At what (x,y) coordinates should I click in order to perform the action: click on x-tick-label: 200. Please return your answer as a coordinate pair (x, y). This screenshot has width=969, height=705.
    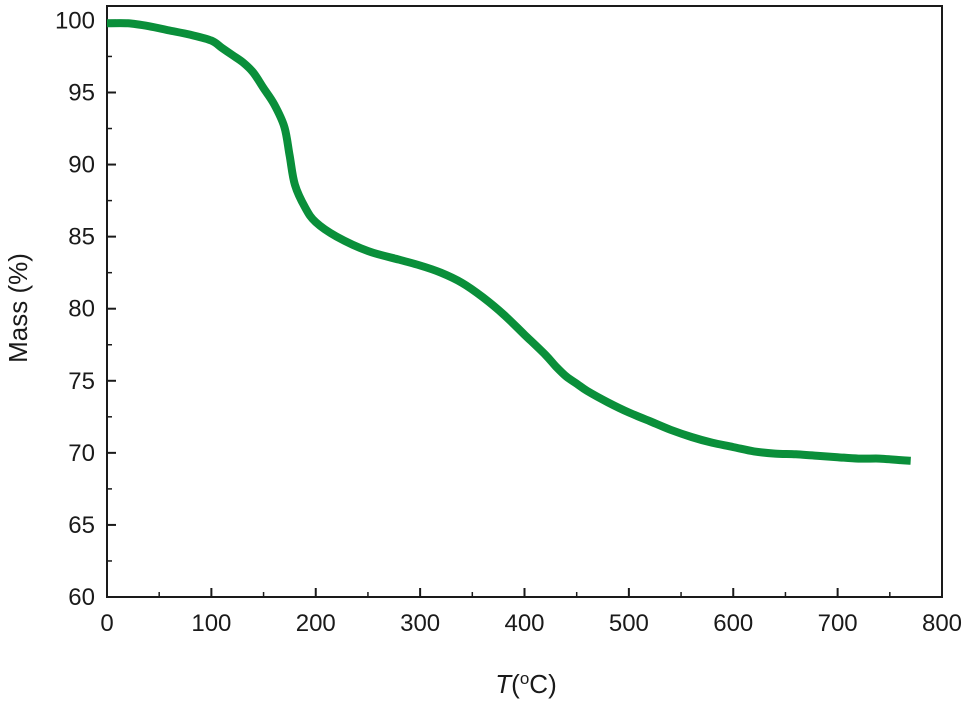
    Looking at the image, I should click on (316, 623).